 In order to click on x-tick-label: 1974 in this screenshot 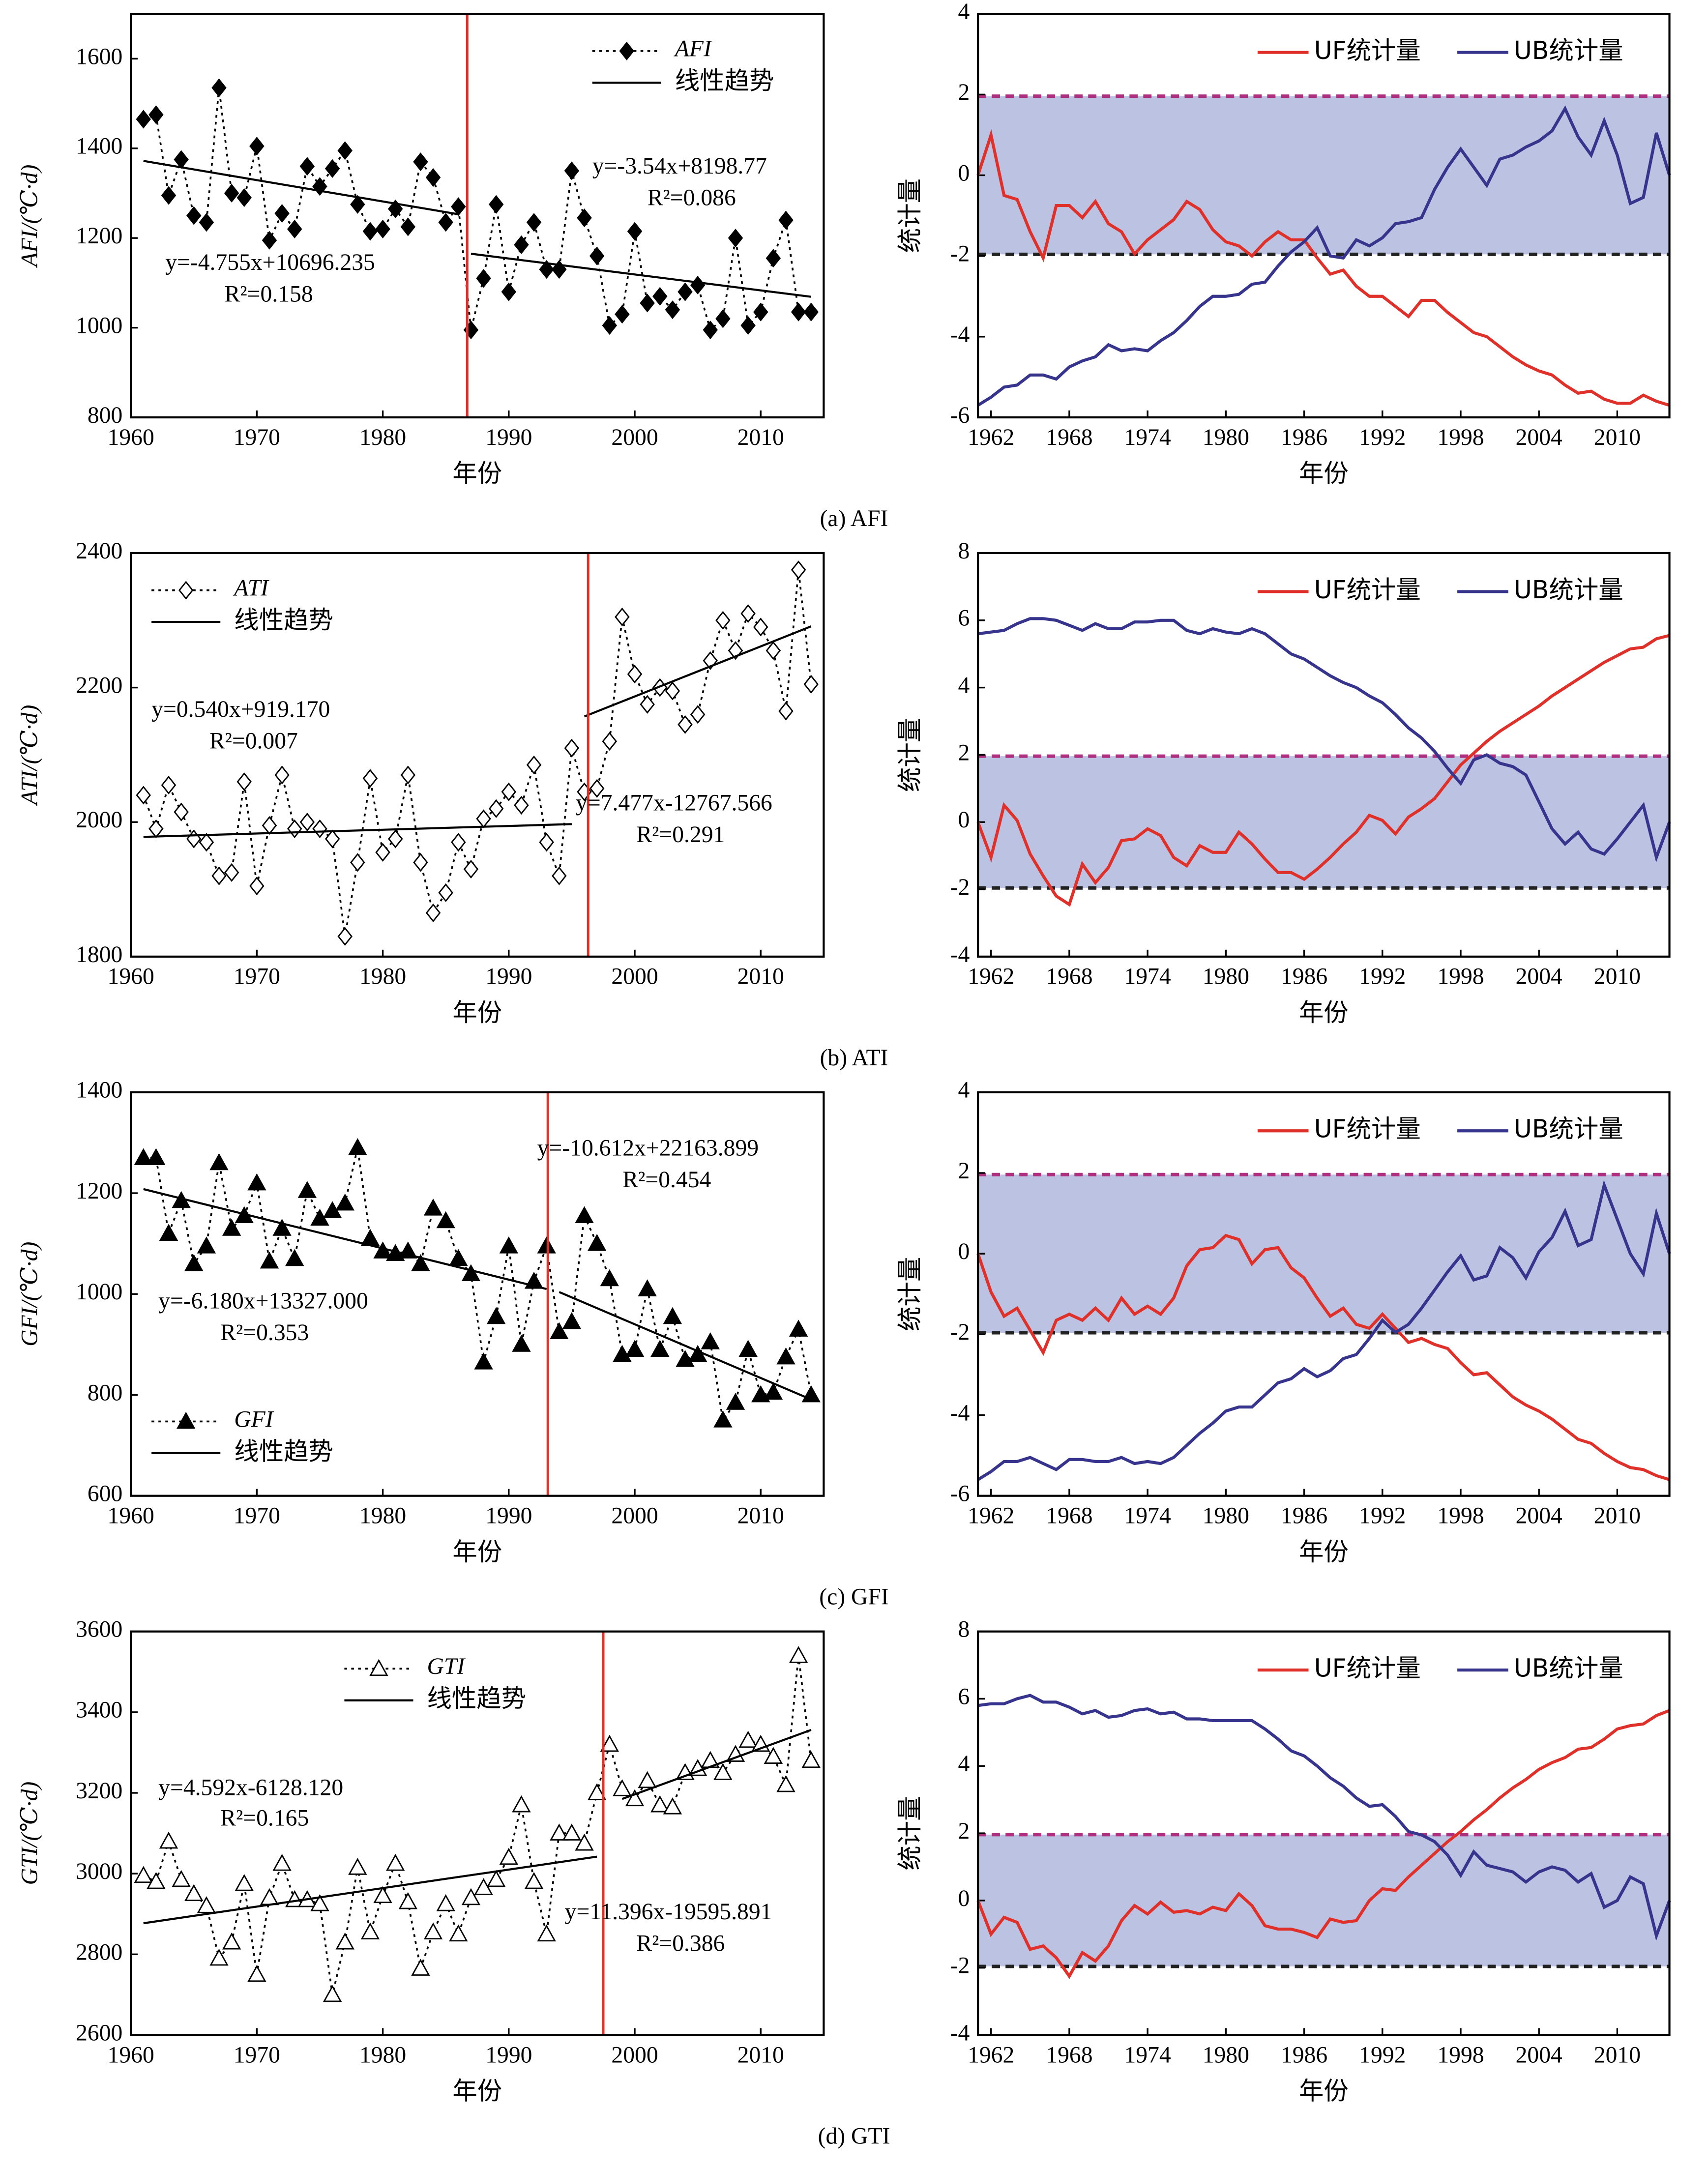, I will do `click(1148, 2055)`.